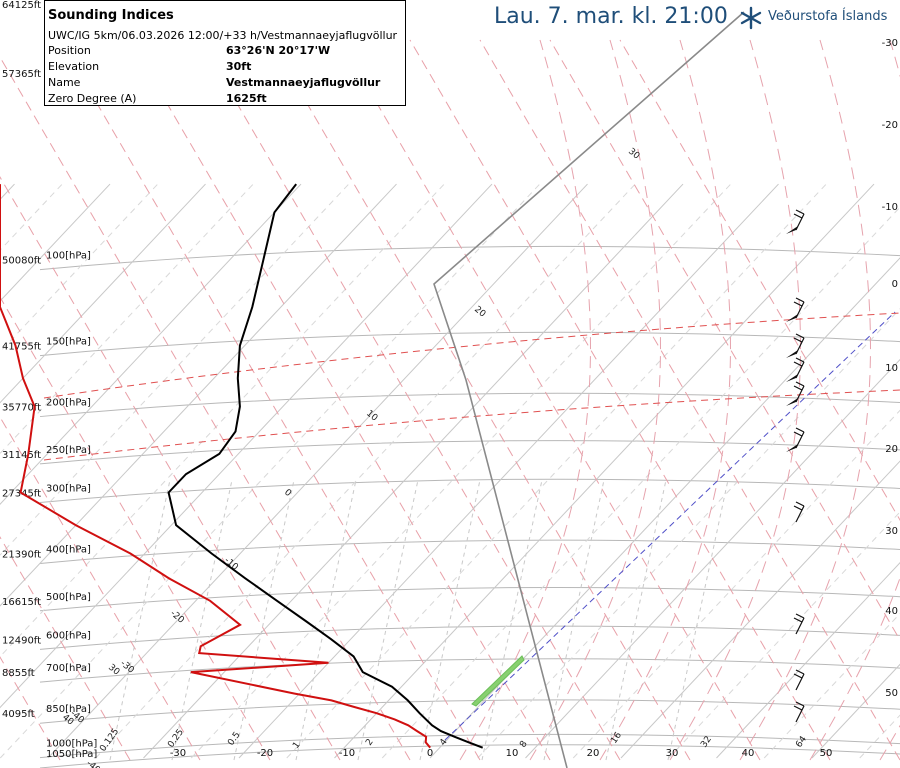 The height and width of the screenshot is (768, 900). Describe the element at coordinates (178, 753) in the screenshot. I see `temperature-tick-label: -30` at that location.